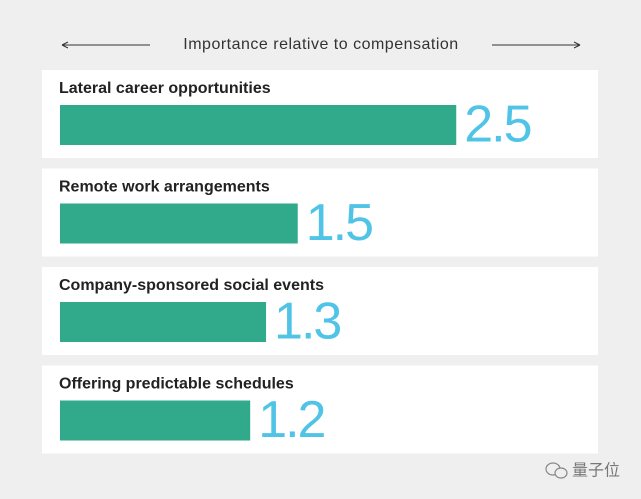 The height and width of the screenshot is (499, 641). I want to click on value-label: 1.5, so click(339, 223).